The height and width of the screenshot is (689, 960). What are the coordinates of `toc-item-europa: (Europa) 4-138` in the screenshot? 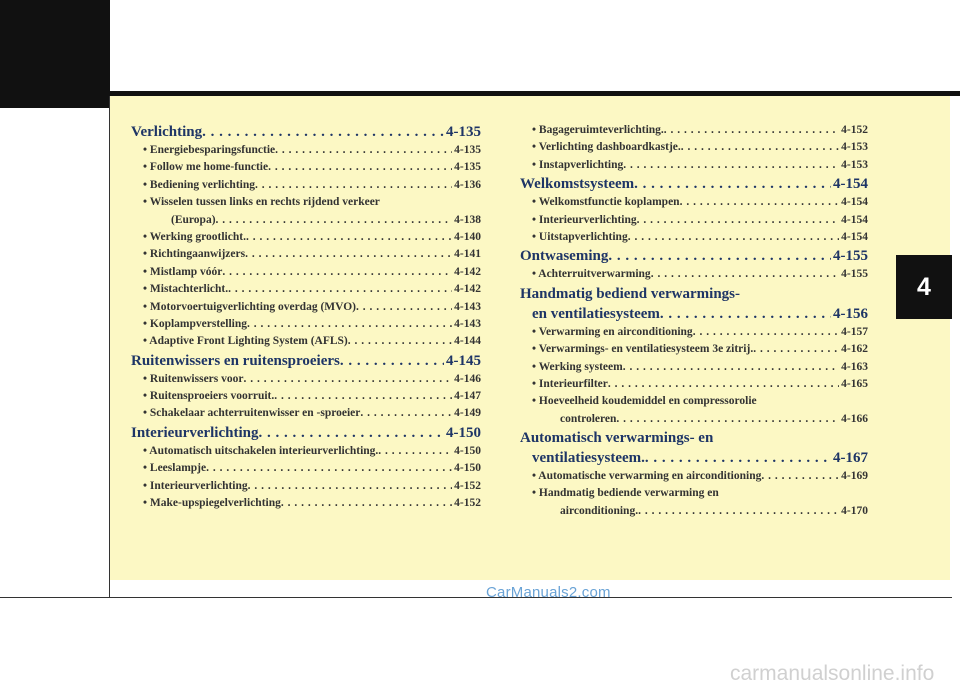 It's located at (306, 220).